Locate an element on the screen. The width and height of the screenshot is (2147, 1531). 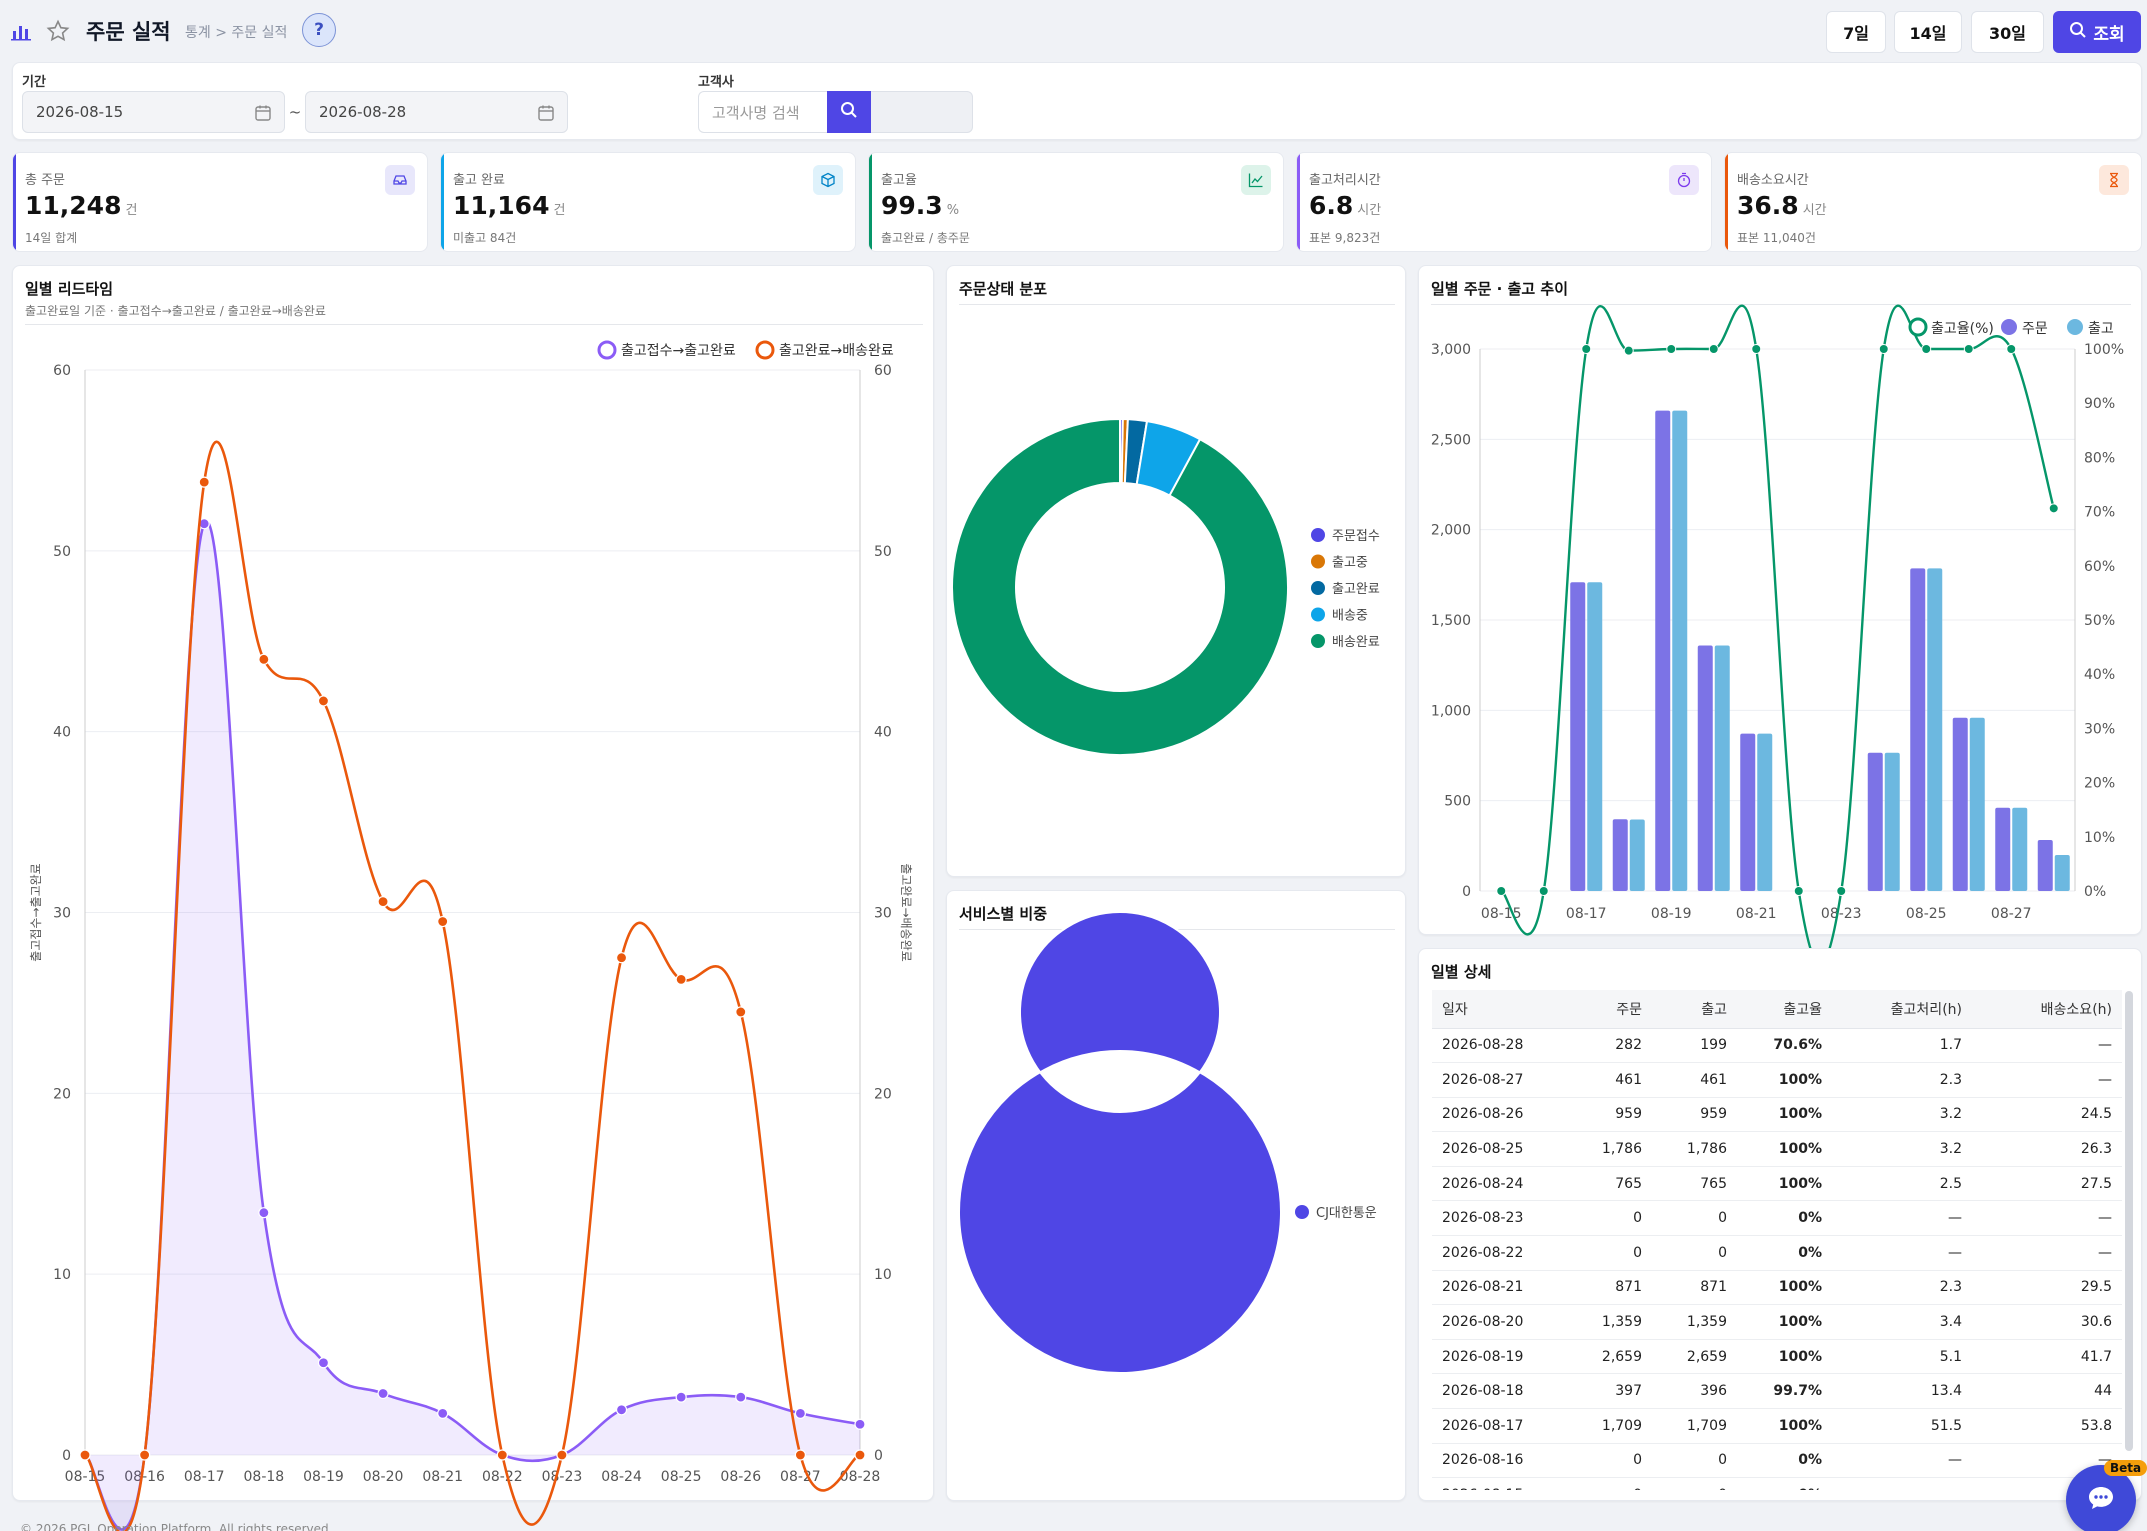
table-row: 2026-08-28 282 199 70.6% 1.7— is located at coordinates (1777, 1046).